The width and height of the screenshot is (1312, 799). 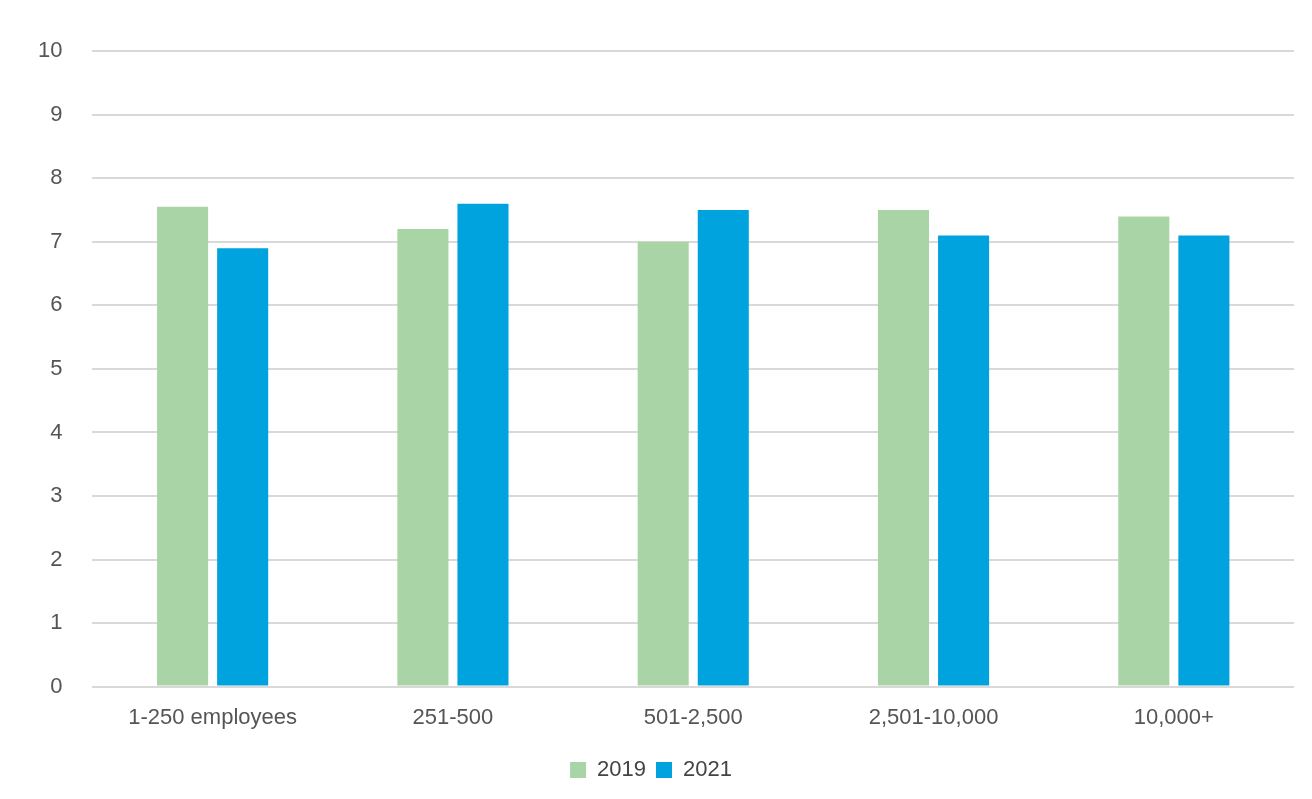 I want to click on y-tick-label: 10, so click(x=50, y=50).